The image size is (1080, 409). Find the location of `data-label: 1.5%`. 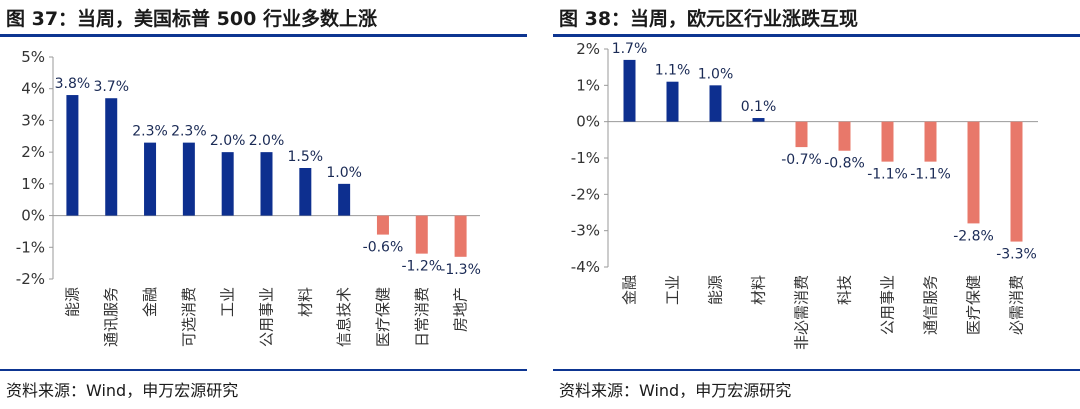

data-label: 1.5% is located at coordinates (306, 157).